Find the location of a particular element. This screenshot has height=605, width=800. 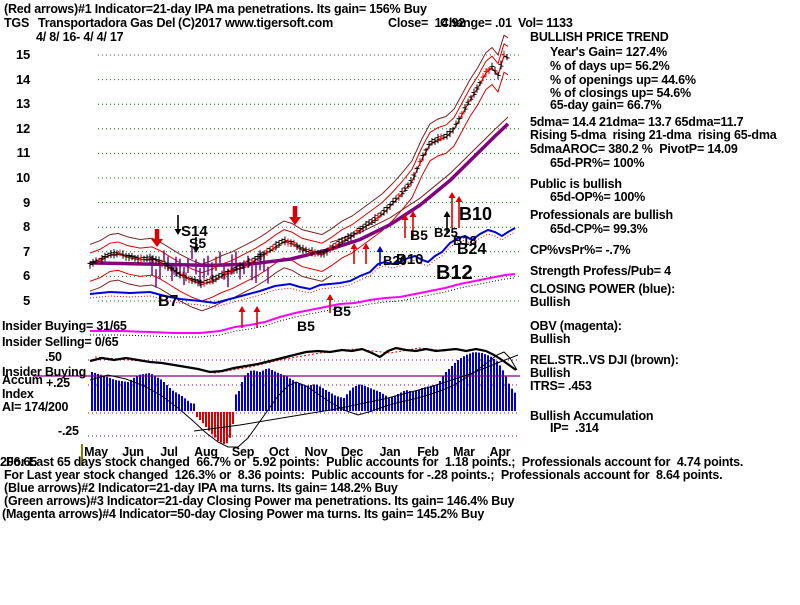

stat-line: 65d-CP%= 99.3% is located at coordinates (599, 229).